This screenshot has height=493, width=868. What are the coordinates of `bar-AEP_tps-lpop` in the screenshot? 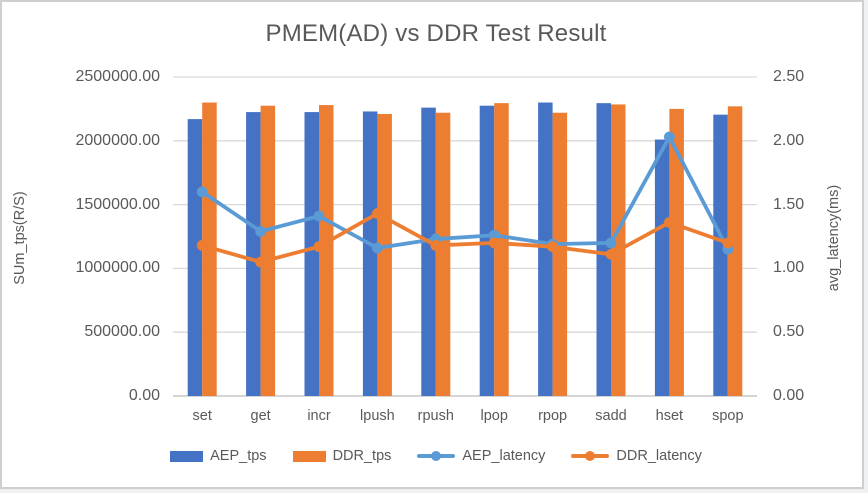 It's located at (487, 251).